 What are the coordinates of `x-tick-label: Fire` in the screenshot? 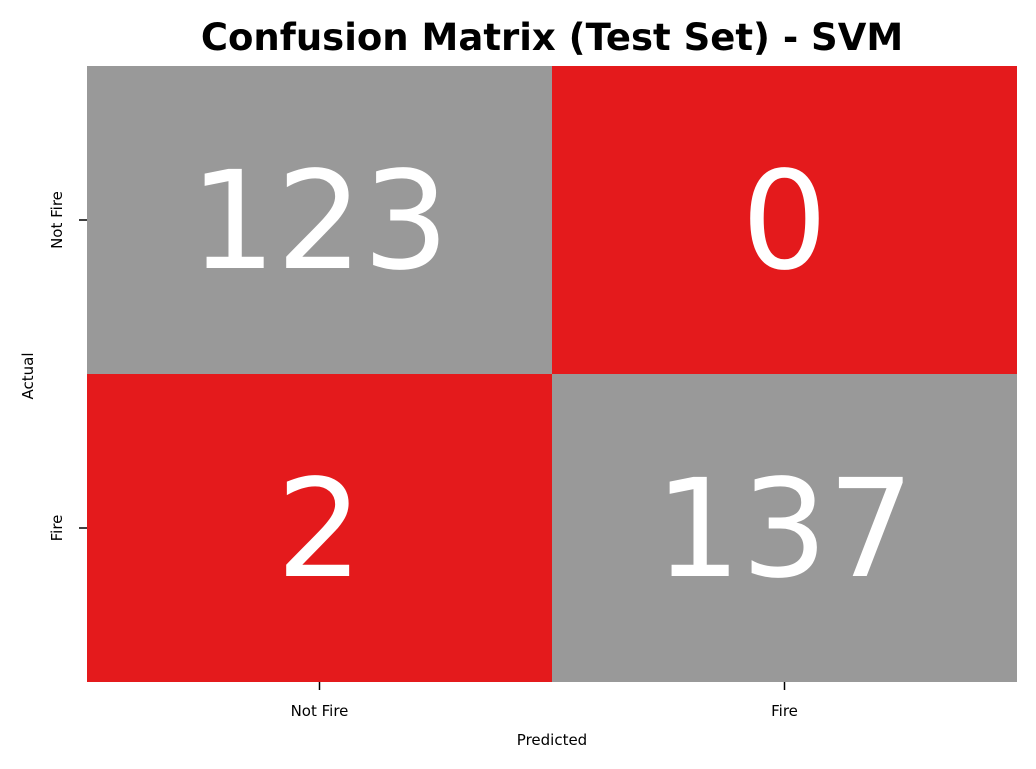 It's located at (784, 711).